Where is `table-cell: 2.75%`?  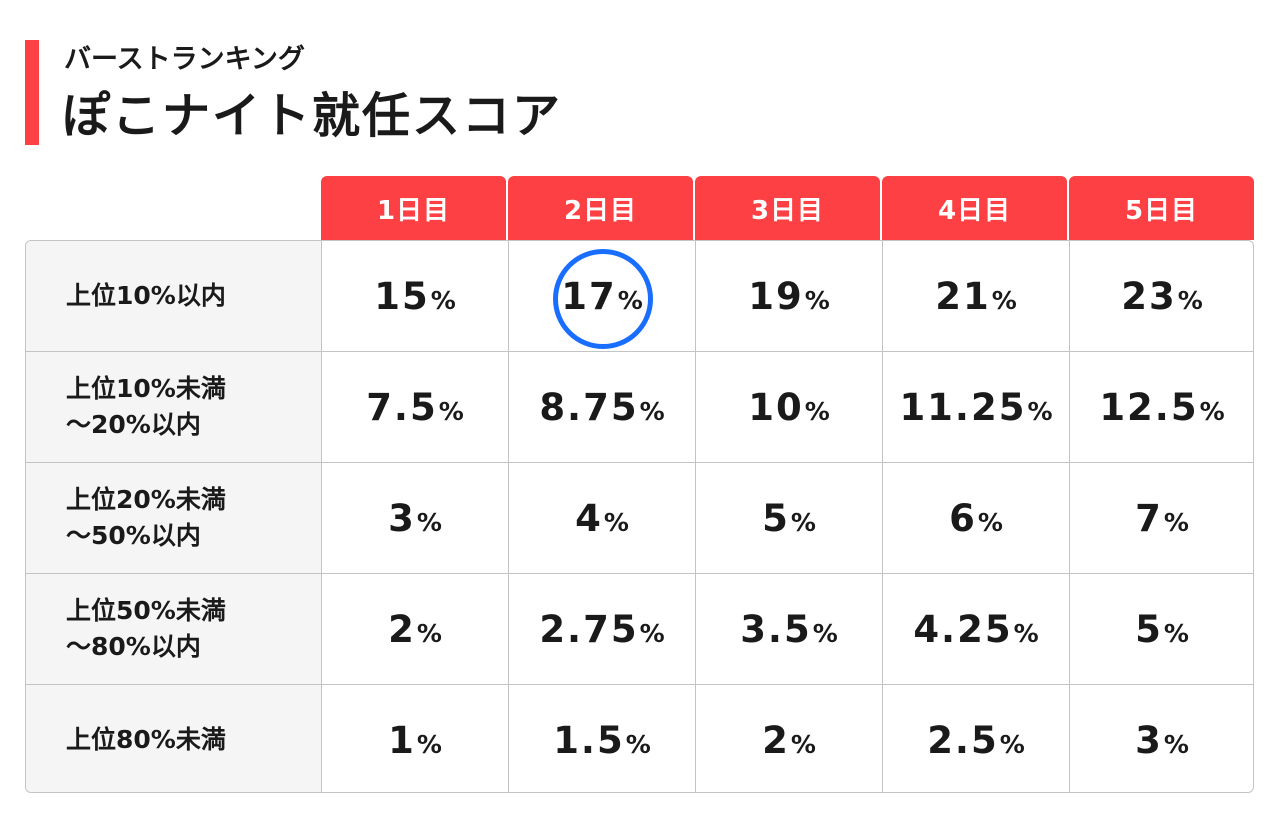
table-cell: 2.75% is located at coordinates (602, 629).